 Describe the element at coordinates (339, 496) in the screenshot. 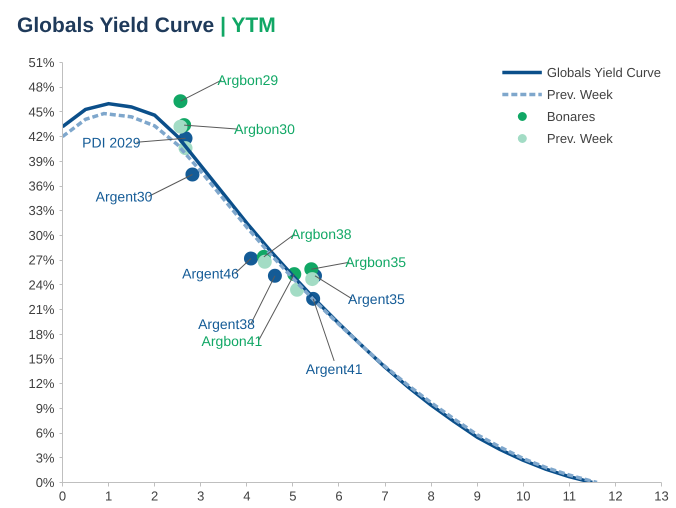

I see `x-tick-label: 6` at that location.